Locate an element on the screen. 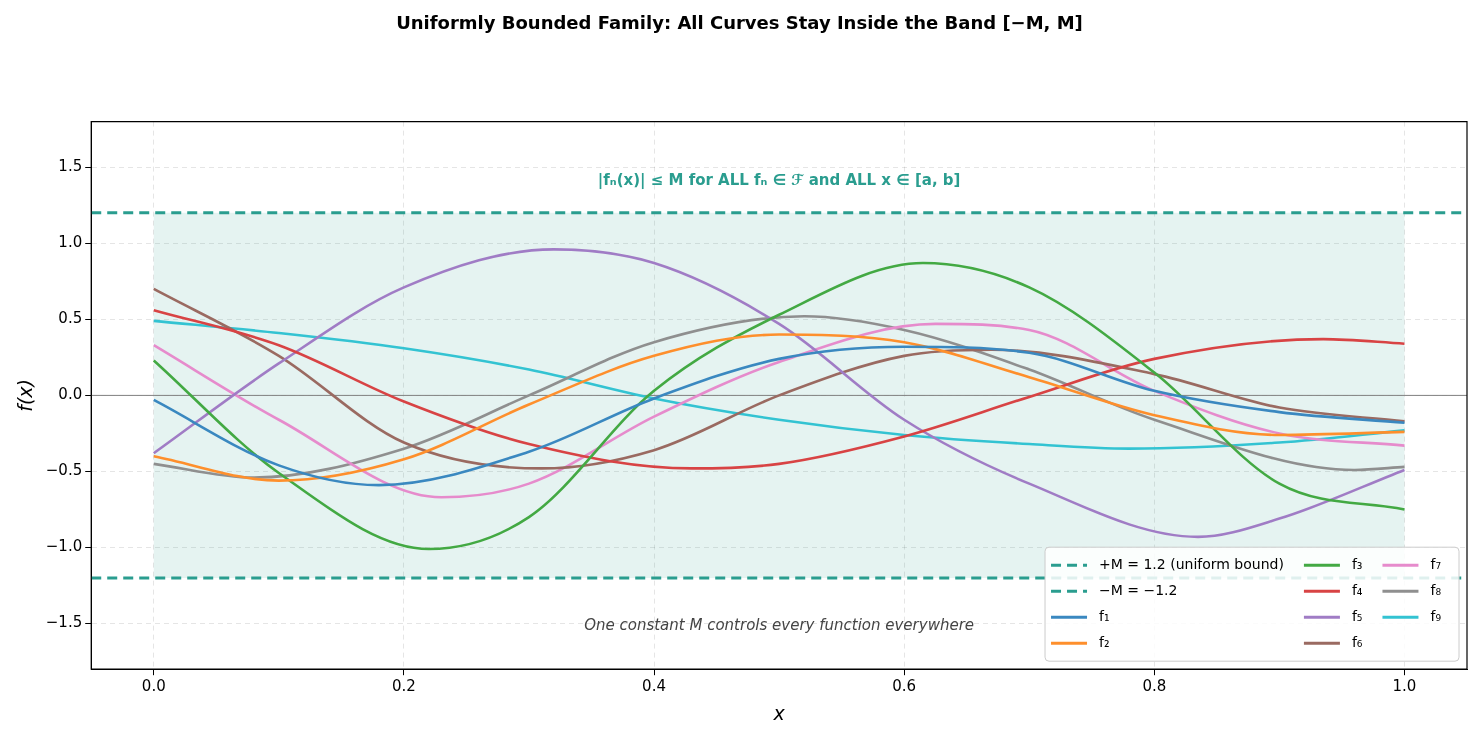 This screenshot has height=738, width=1481. x-tick-label: 0.0 is located at coordinates (153, 686).